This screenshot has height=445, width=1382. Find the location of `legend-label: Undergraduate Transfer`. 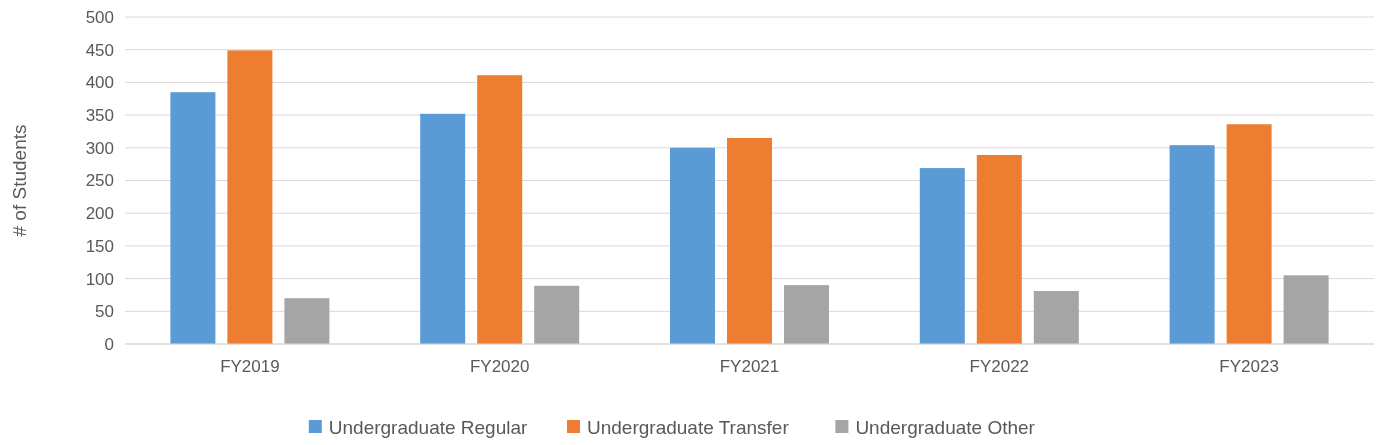

legend-label: Undergraduate Transfer is located at coordinates (688, 427).